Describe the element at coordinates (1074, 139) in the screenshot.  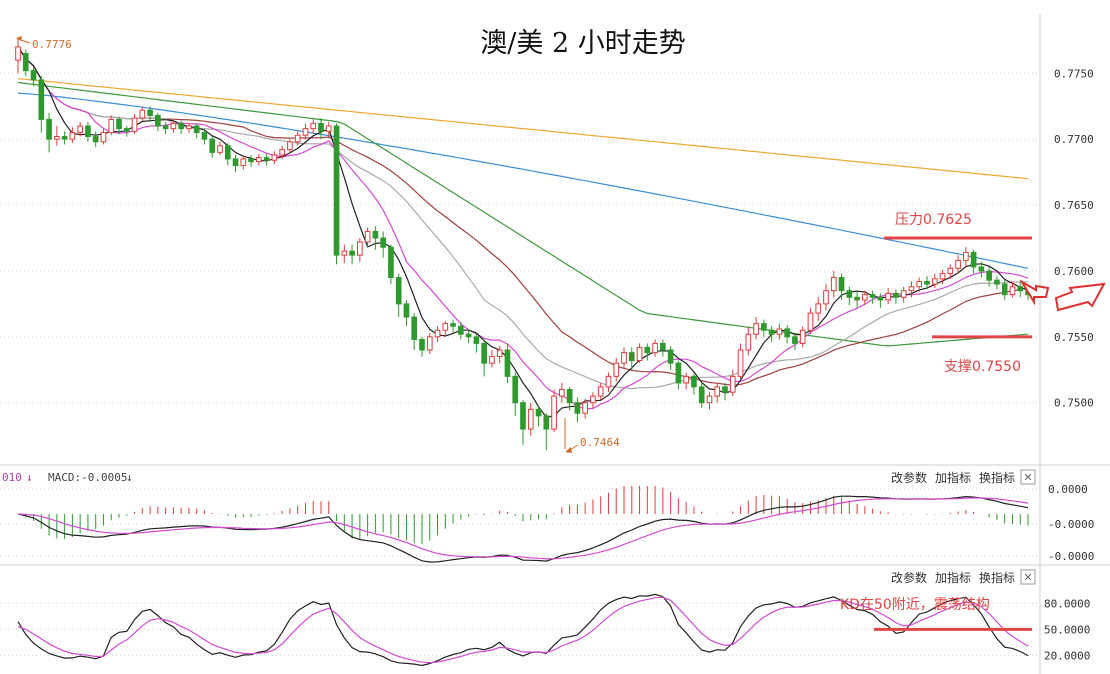
I see `main-axis-tick-label: 0.7700` at that location.